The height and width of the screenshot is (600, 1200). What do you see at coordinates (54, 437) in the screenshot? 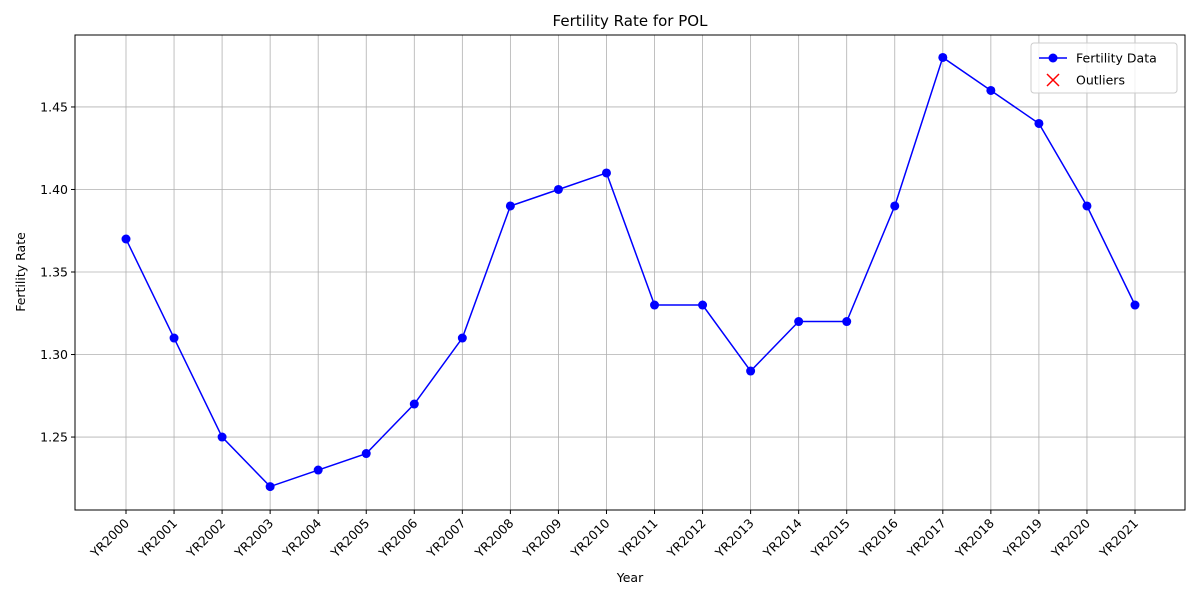
I see `y-tick-label: 1.25` at bounding box center [54, 437].